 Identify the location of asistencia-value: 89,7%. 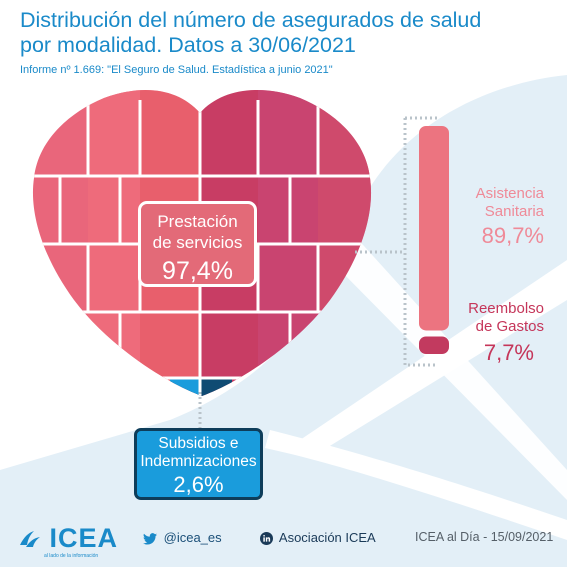
(512, 235).